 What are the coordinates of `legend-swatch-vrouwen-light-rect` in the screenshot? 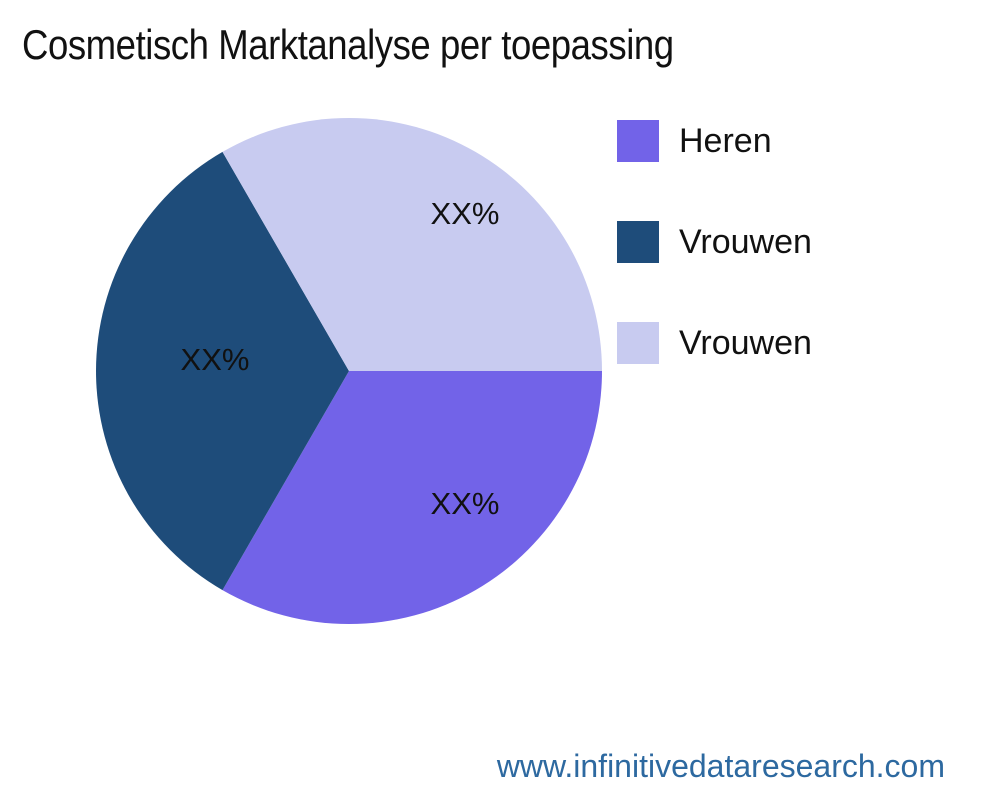 It's located at (638, 343).